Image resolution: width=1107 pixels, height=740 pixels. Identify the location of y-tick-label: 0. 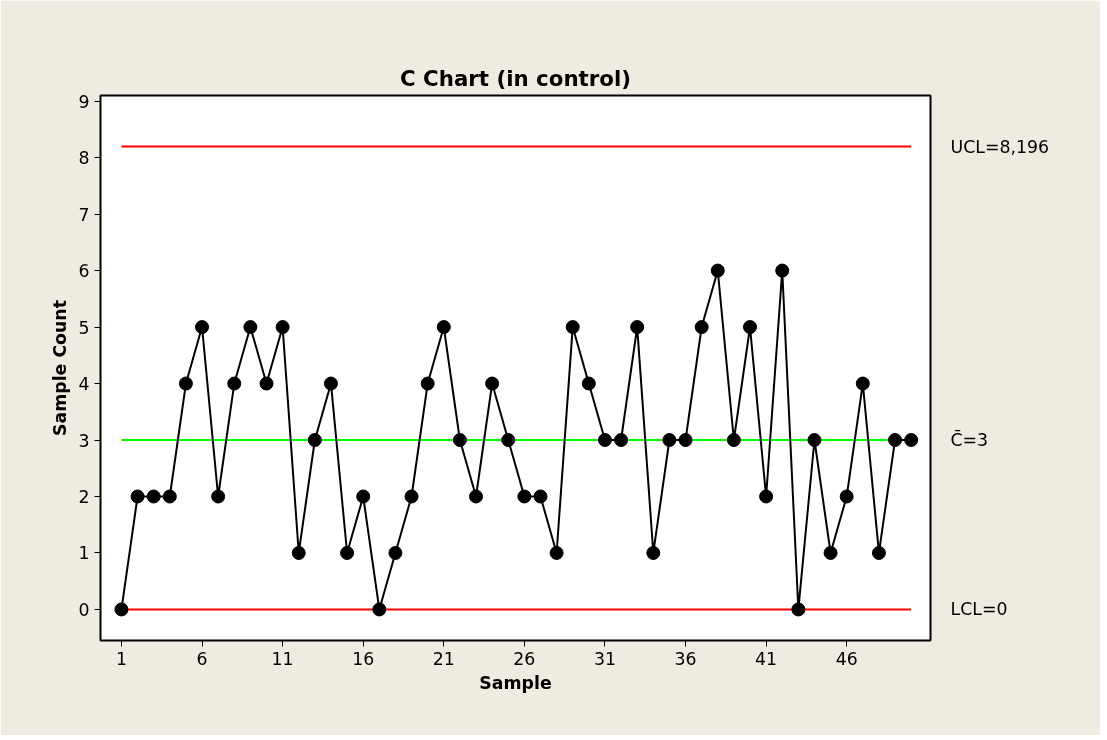
(84, 609).